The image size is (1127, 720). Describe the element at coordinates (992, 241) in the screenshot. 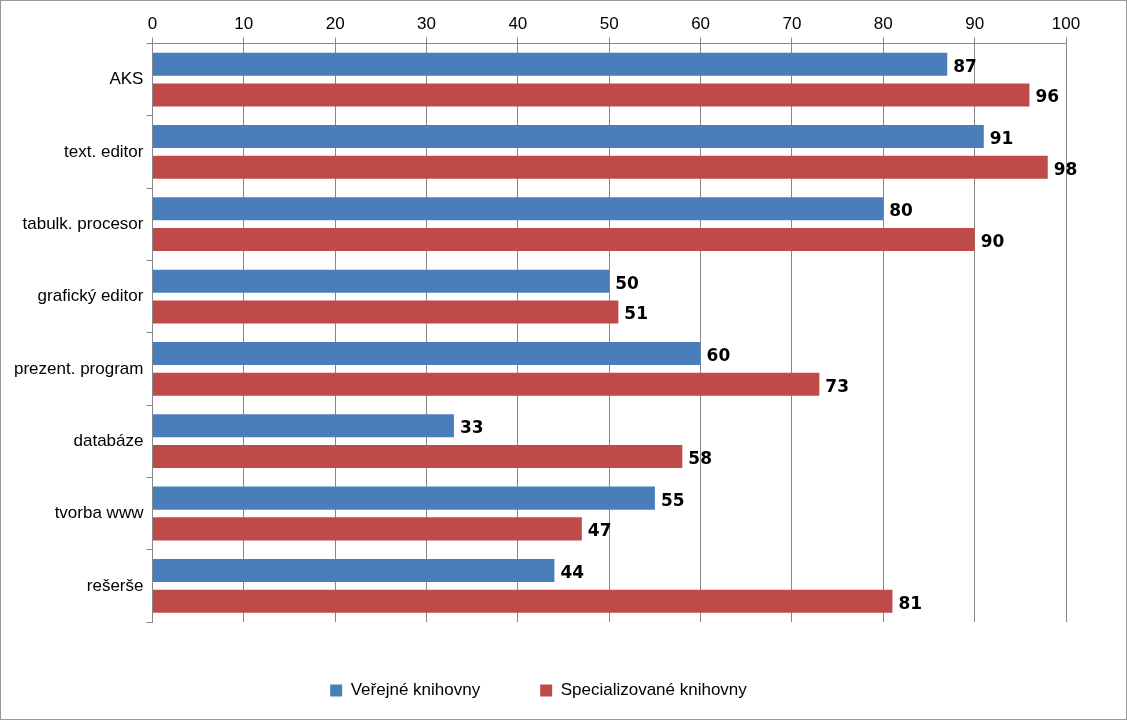

I see `data-label: 90` at that location.